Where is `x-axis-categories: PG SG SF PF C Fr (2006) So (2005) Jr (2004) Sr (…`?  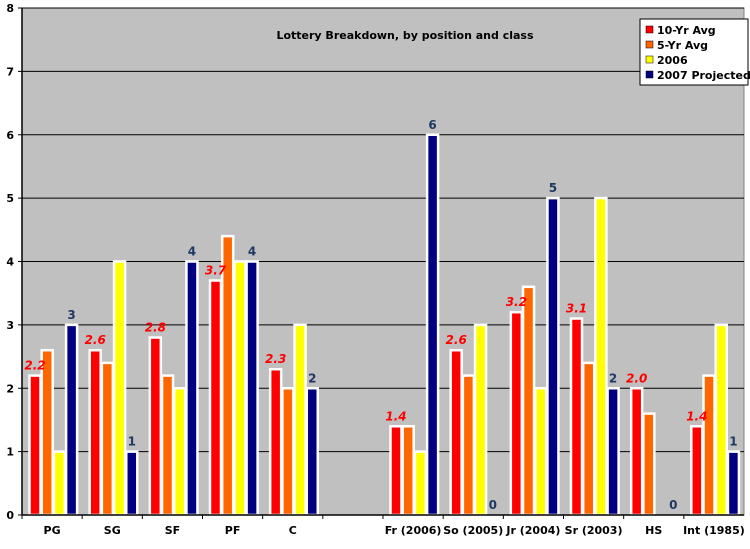
x-axis-categories: PG SG SF PF C Fr (2006) So (2005) Jr (2004) Sr (… is located at coordinates (383, 526).